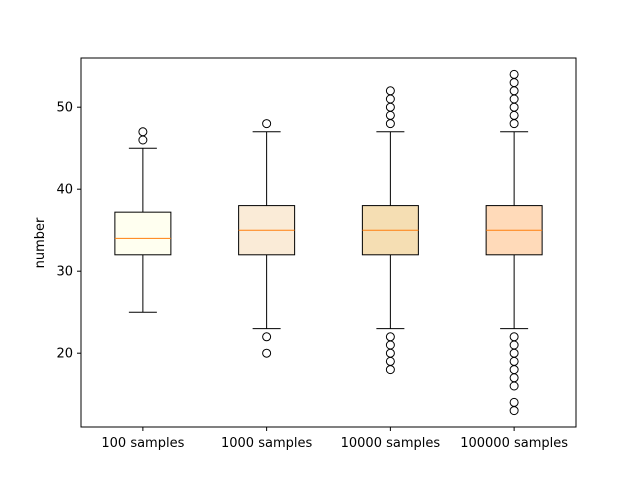 The width and height of the screenshot is (640, 480). What do you see at coordinates (514, 443) in the screenshot?
I see `x-tick-label: 100000 samples` at bounding box center [514, 443].